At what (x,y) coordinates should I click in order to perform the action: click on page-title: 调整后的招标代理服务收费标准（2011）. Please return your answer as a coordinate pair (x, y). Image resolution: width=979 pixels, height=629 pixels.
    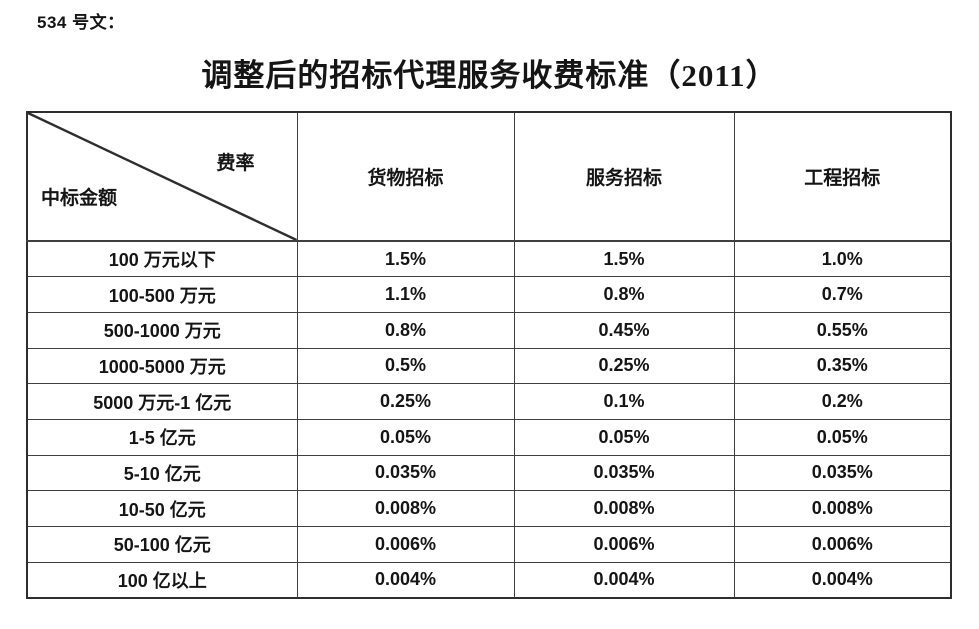
    Looking at the image, I should click on (489, 75).